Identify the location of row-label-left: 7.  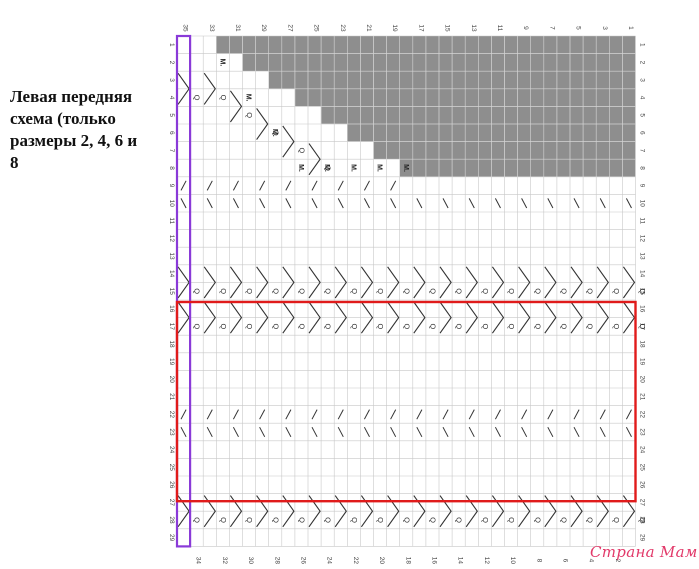
(171, 151).